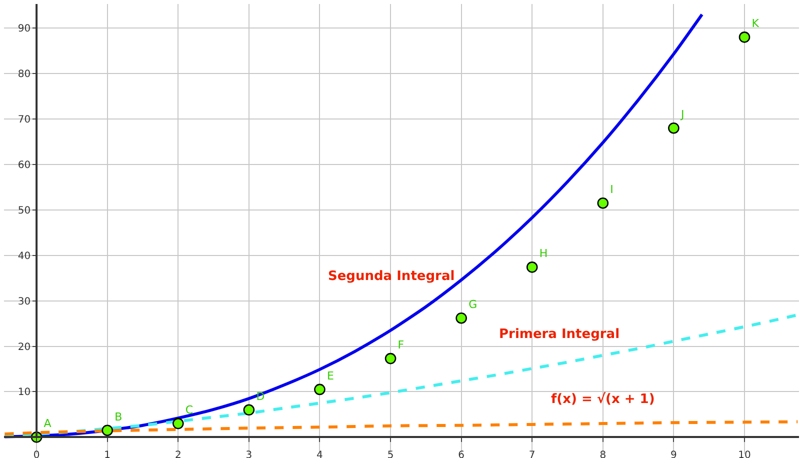 Image resolution: width=803 pixels, height=458 pixels. I want to click on x-tick-label: 0, so click(36, 454).